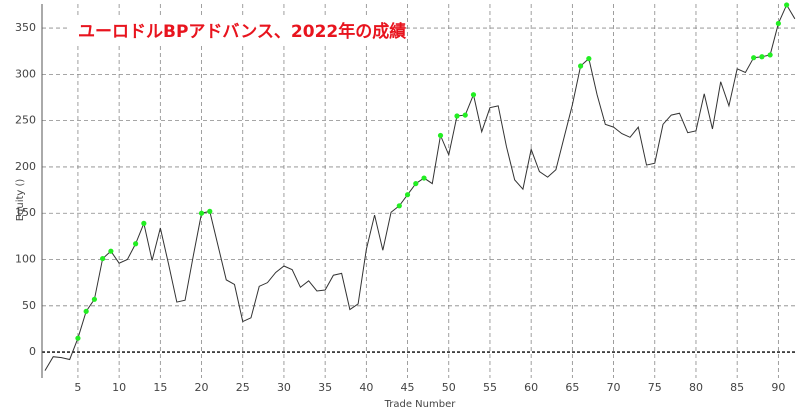 Image resolution: width=800 pixels, height=411 pixels. Describe the element at coordinates (696, 387) in the screenshot. I see `x-tick-label: 80` at that location.